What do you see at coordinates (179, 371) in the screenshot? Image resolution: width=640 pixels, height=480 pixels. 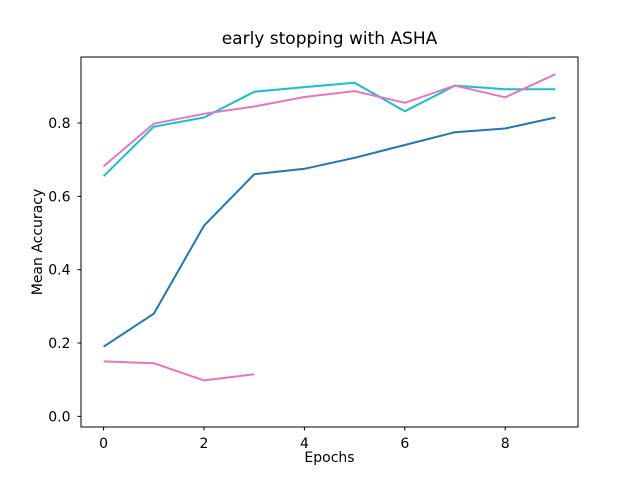 I see `series-line-trial-pink-early-stopped` at bounding box center [179, 371].